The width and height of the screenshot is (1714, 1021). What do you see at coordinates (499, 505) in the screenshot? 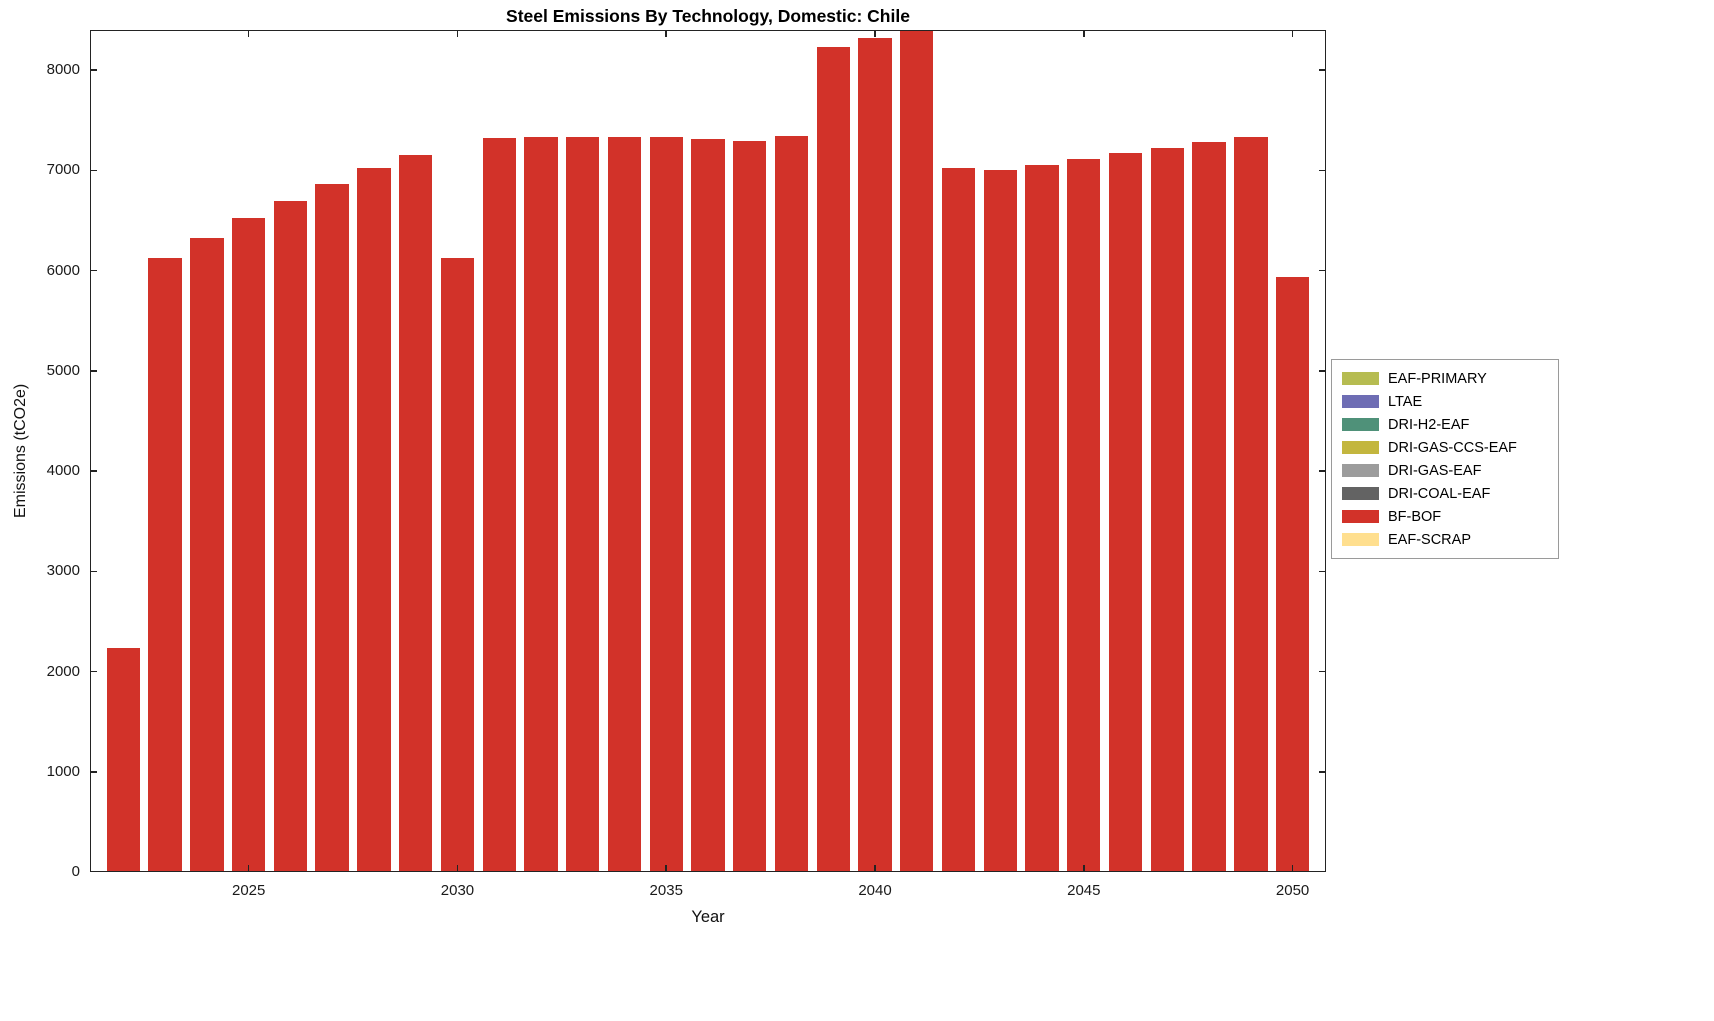
I see `bar-2031` at bounding box center [499, 505].